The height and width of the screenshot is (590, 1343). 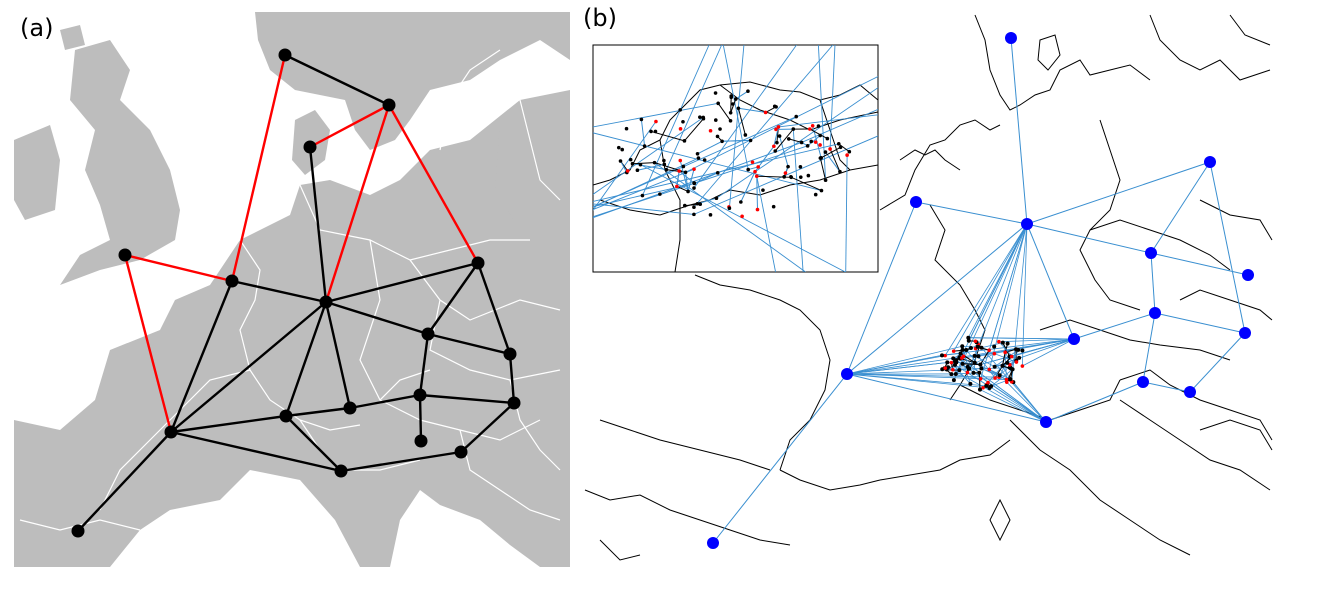 What do you see at coordinates (532, 180) in the screenshot?
I see `baltic-land` at bounding box center [532, 180].